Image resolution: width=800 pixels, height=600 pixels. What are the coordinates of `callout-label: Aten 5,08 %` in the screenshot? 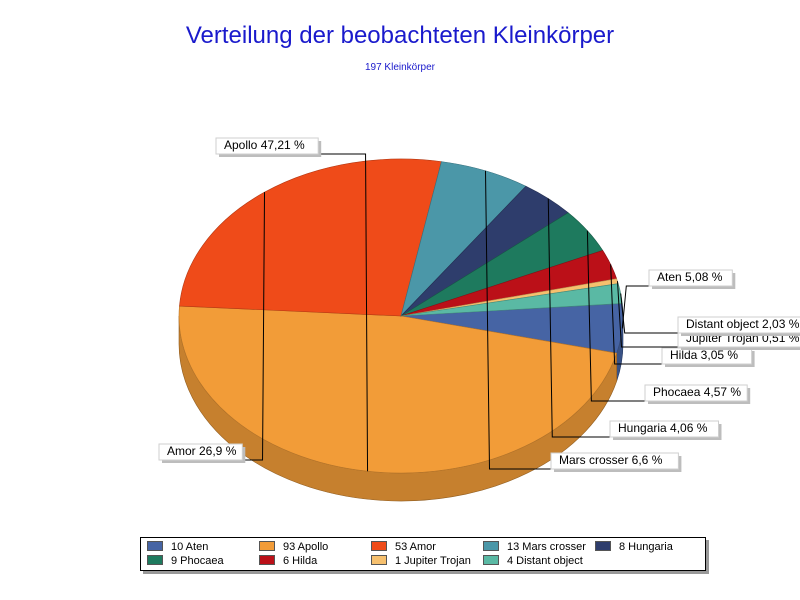 It's located at (690, 277).